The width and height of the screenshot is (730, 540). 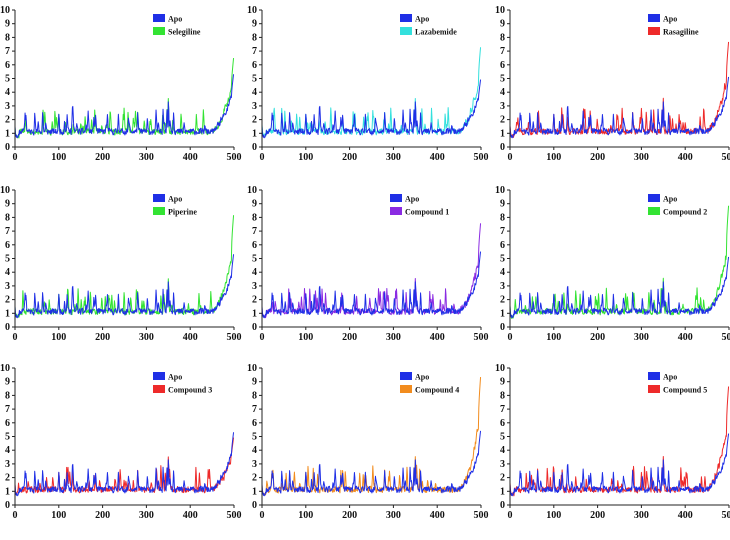 I want to click on series-line-piperine, so click(x=124, y=266).